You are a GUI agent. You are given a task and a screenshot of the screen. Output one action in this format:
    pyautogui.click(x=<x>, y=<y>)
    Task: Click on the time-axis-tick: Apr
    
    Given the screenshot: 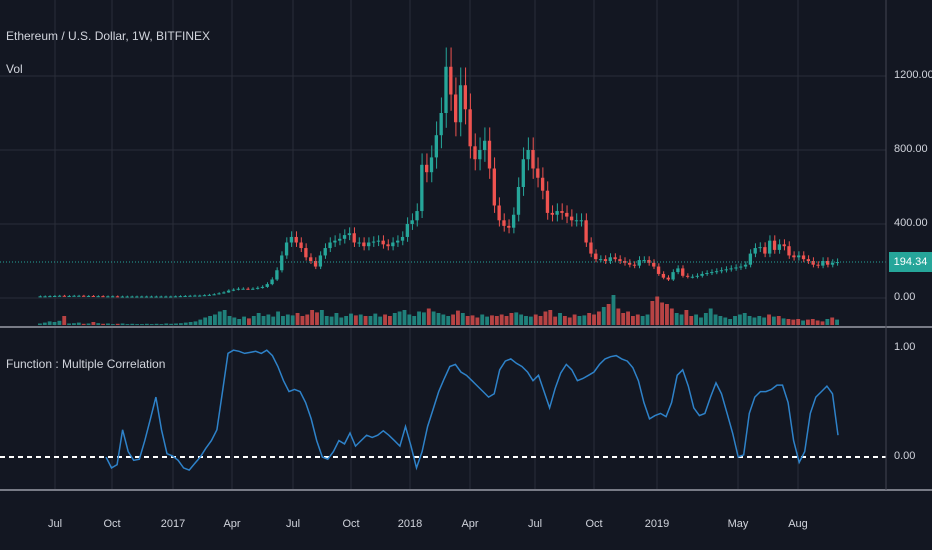 What is the action you would take?
    pyautogui.click(x=232, y=524)
    